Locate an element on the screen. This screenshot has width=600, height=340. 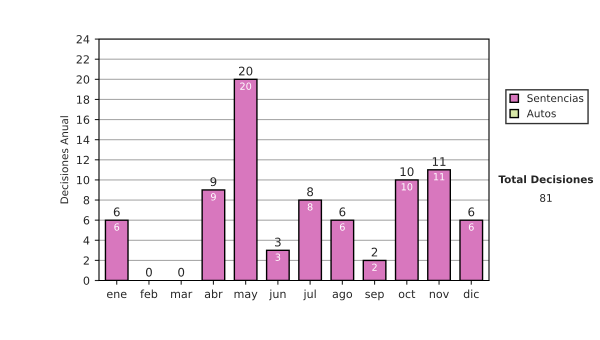
data-label: 9 is located at coordinates (213, 197).